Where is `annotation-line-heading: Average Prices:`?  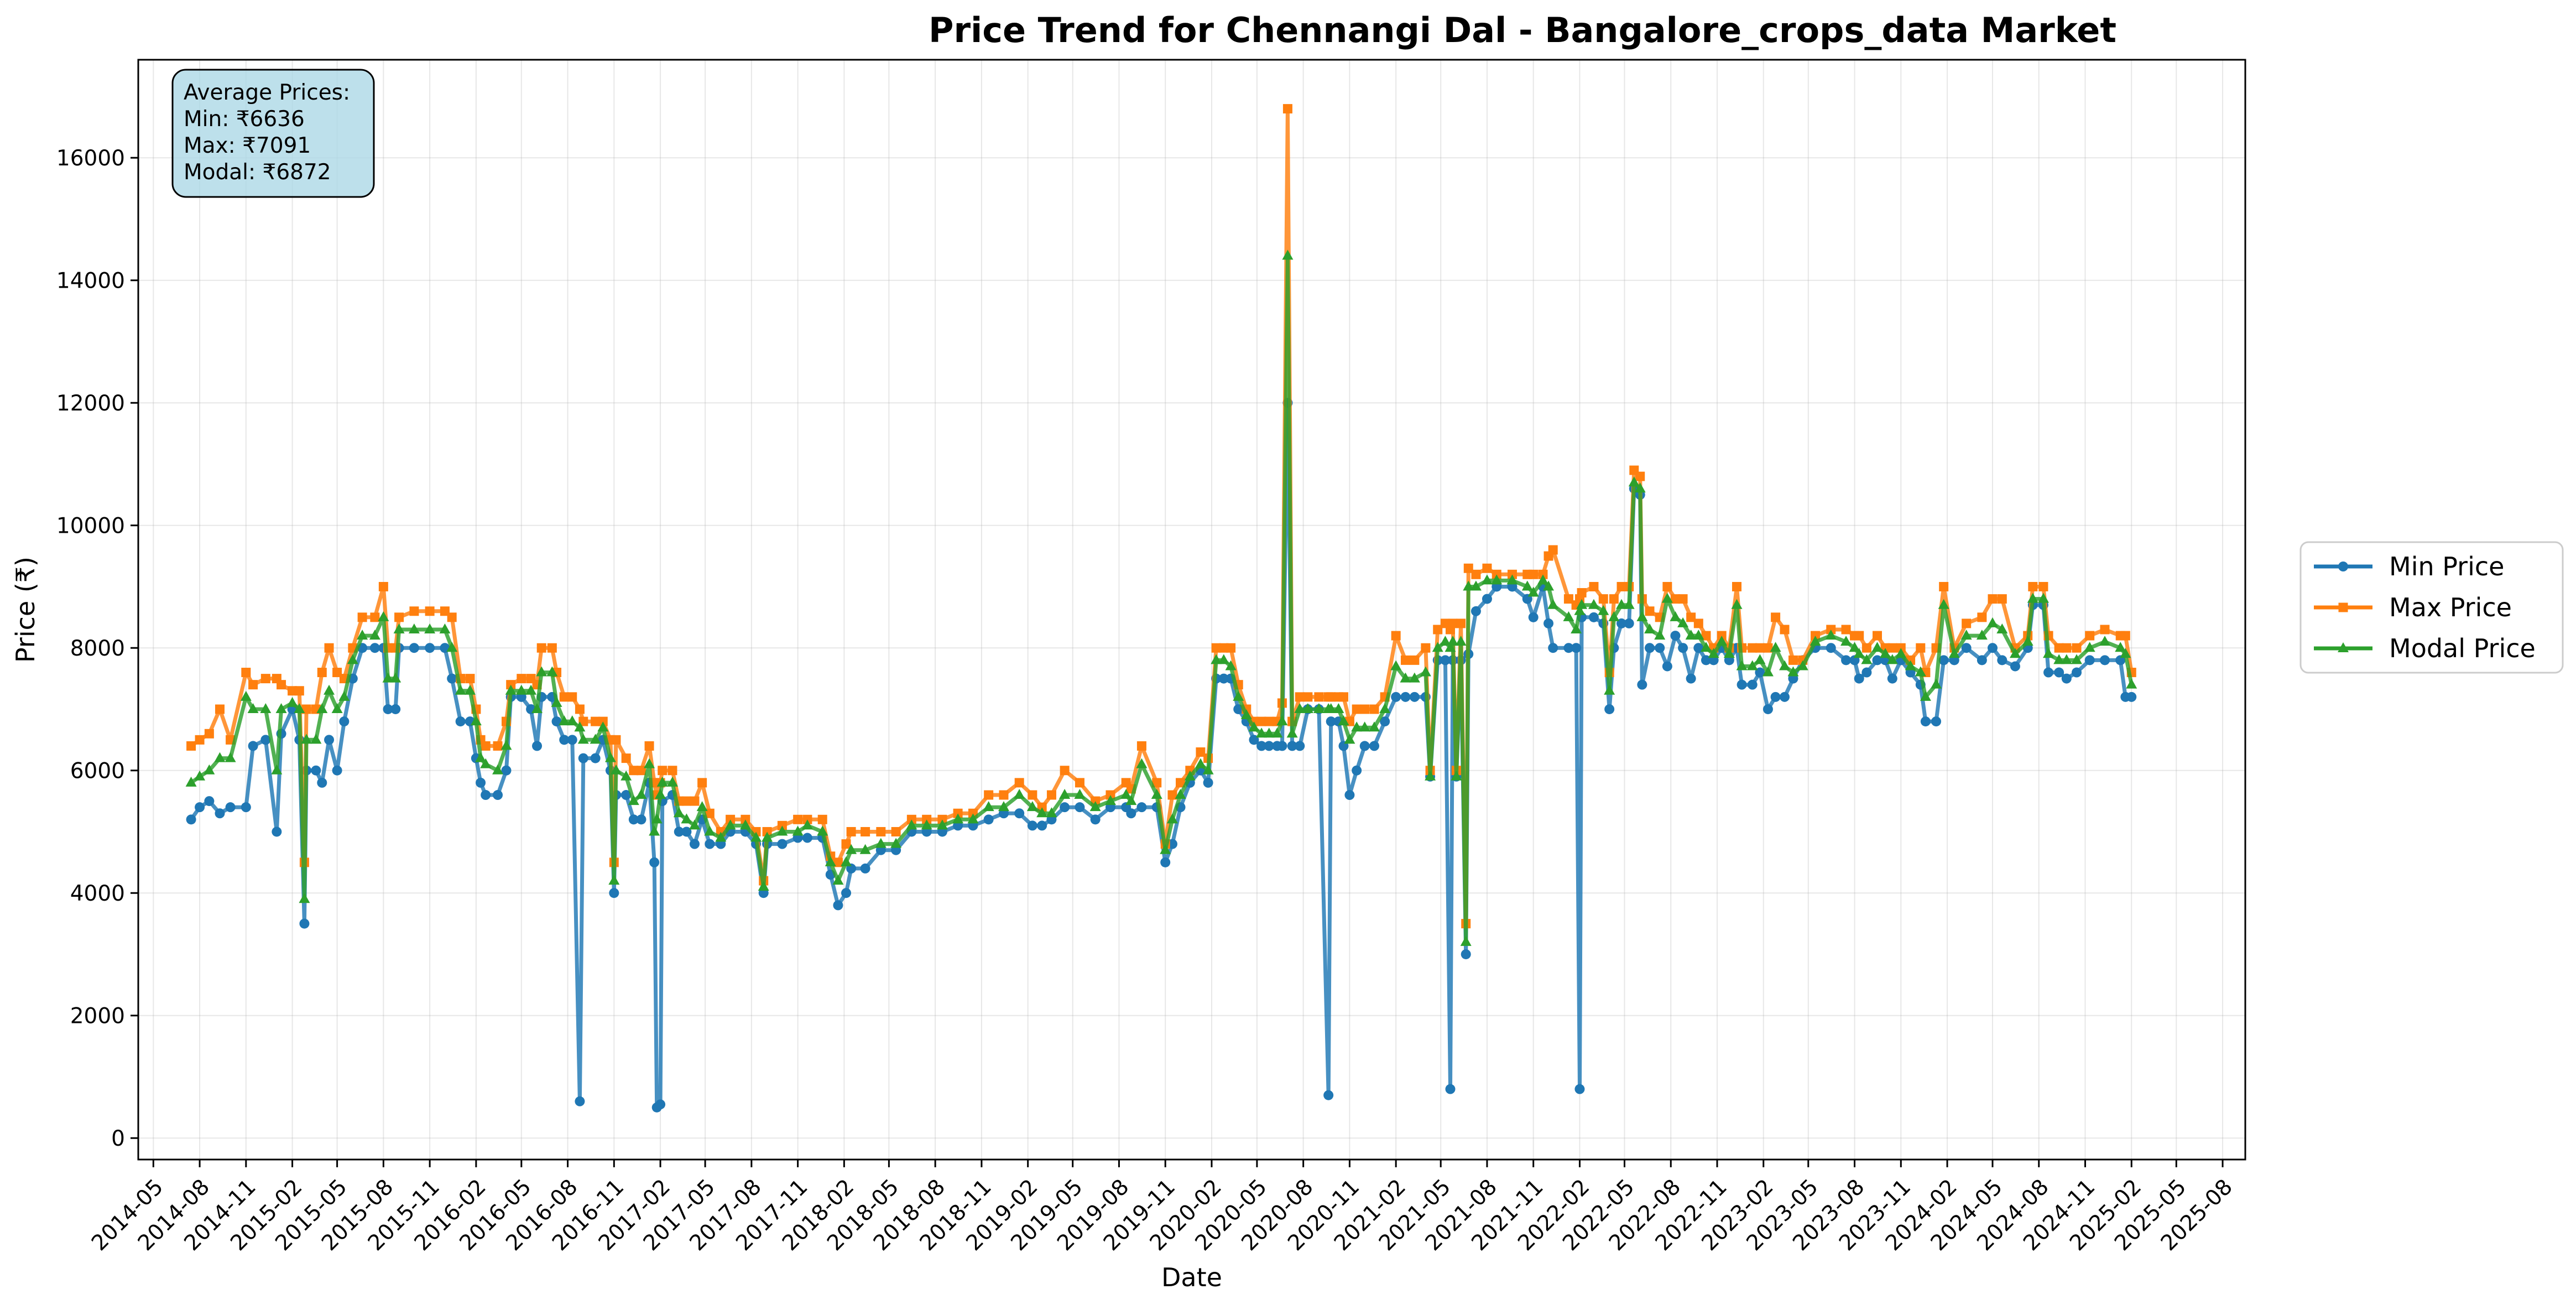 annotation-line-heading: Average Prices: is located at coordinates (267, 92).